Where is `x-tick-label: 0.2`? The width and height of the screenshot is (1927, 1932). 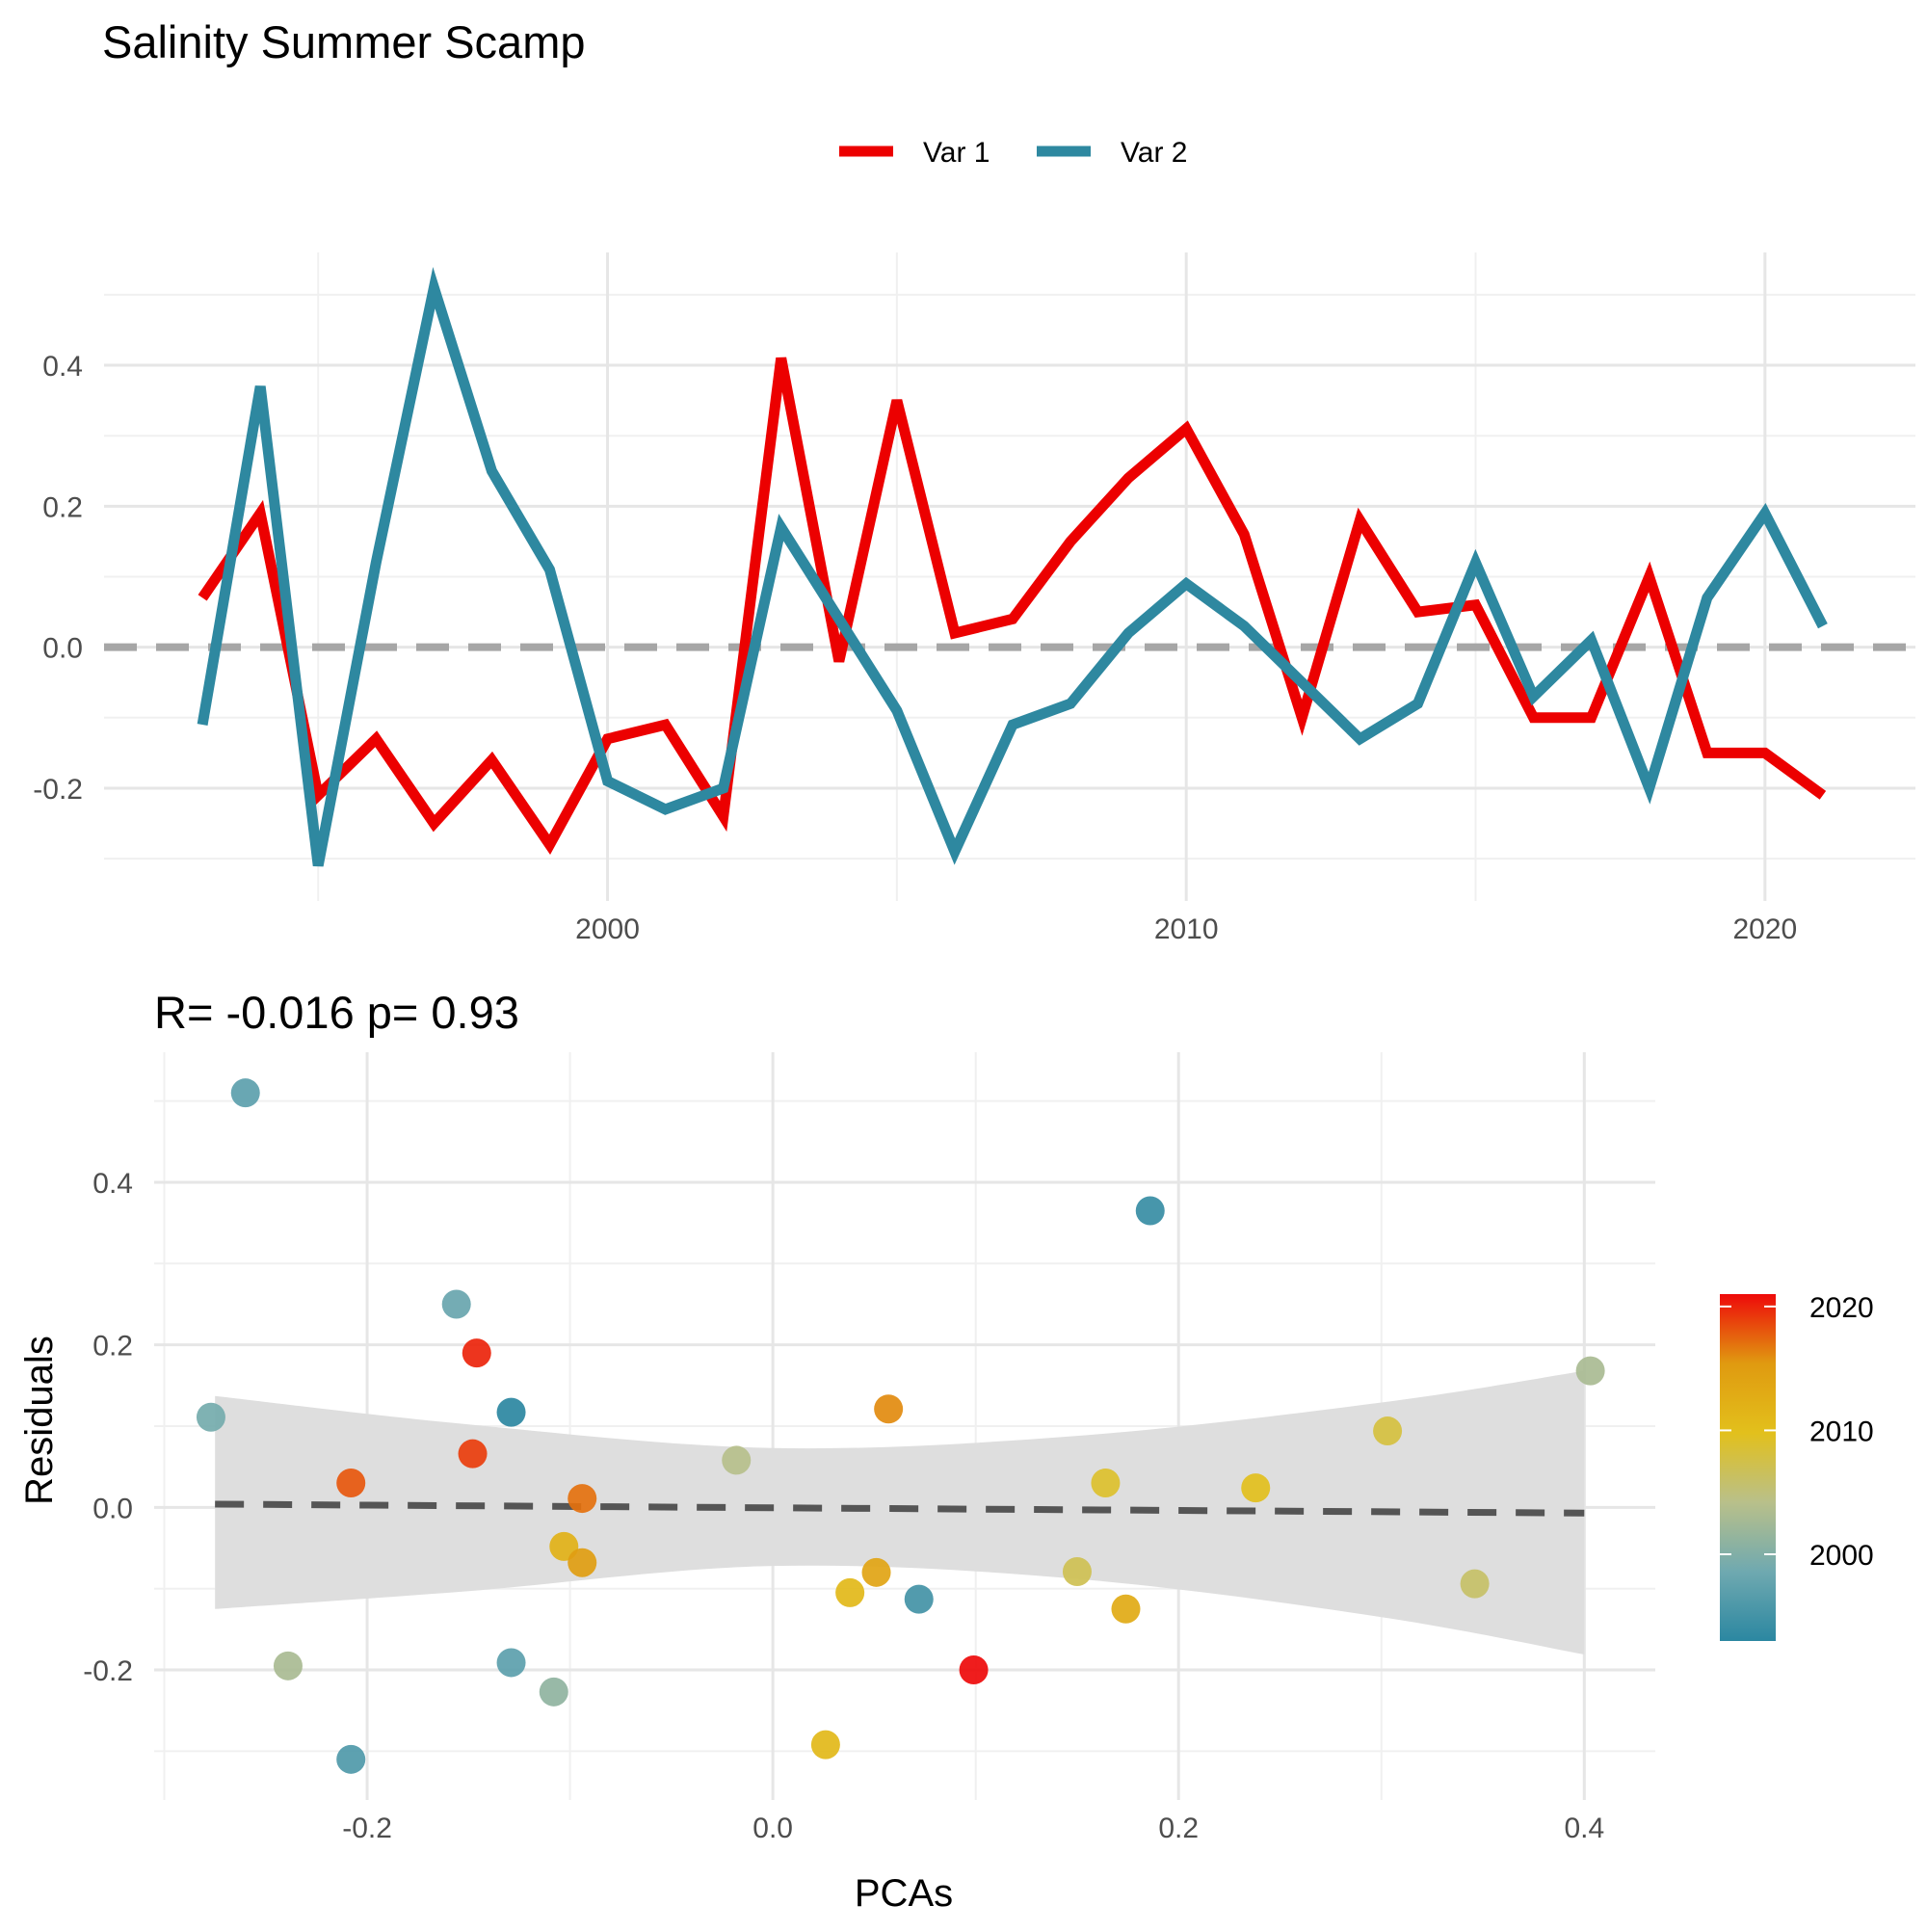 x-tick-label: 0.2 is located at coordinates (1178, 1828).